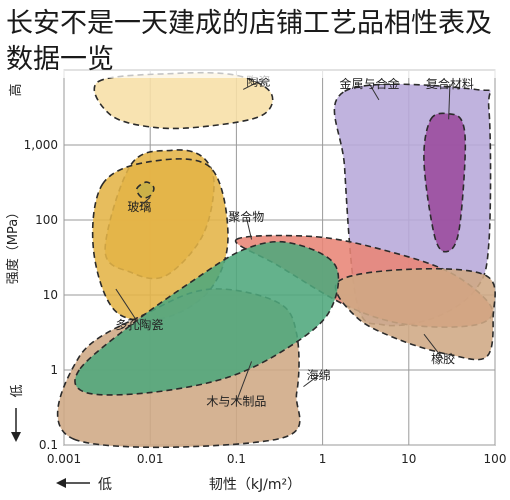 This screenshot has height=500, width=510. I want to click on x-tick-label: 10, so click(408, 459).